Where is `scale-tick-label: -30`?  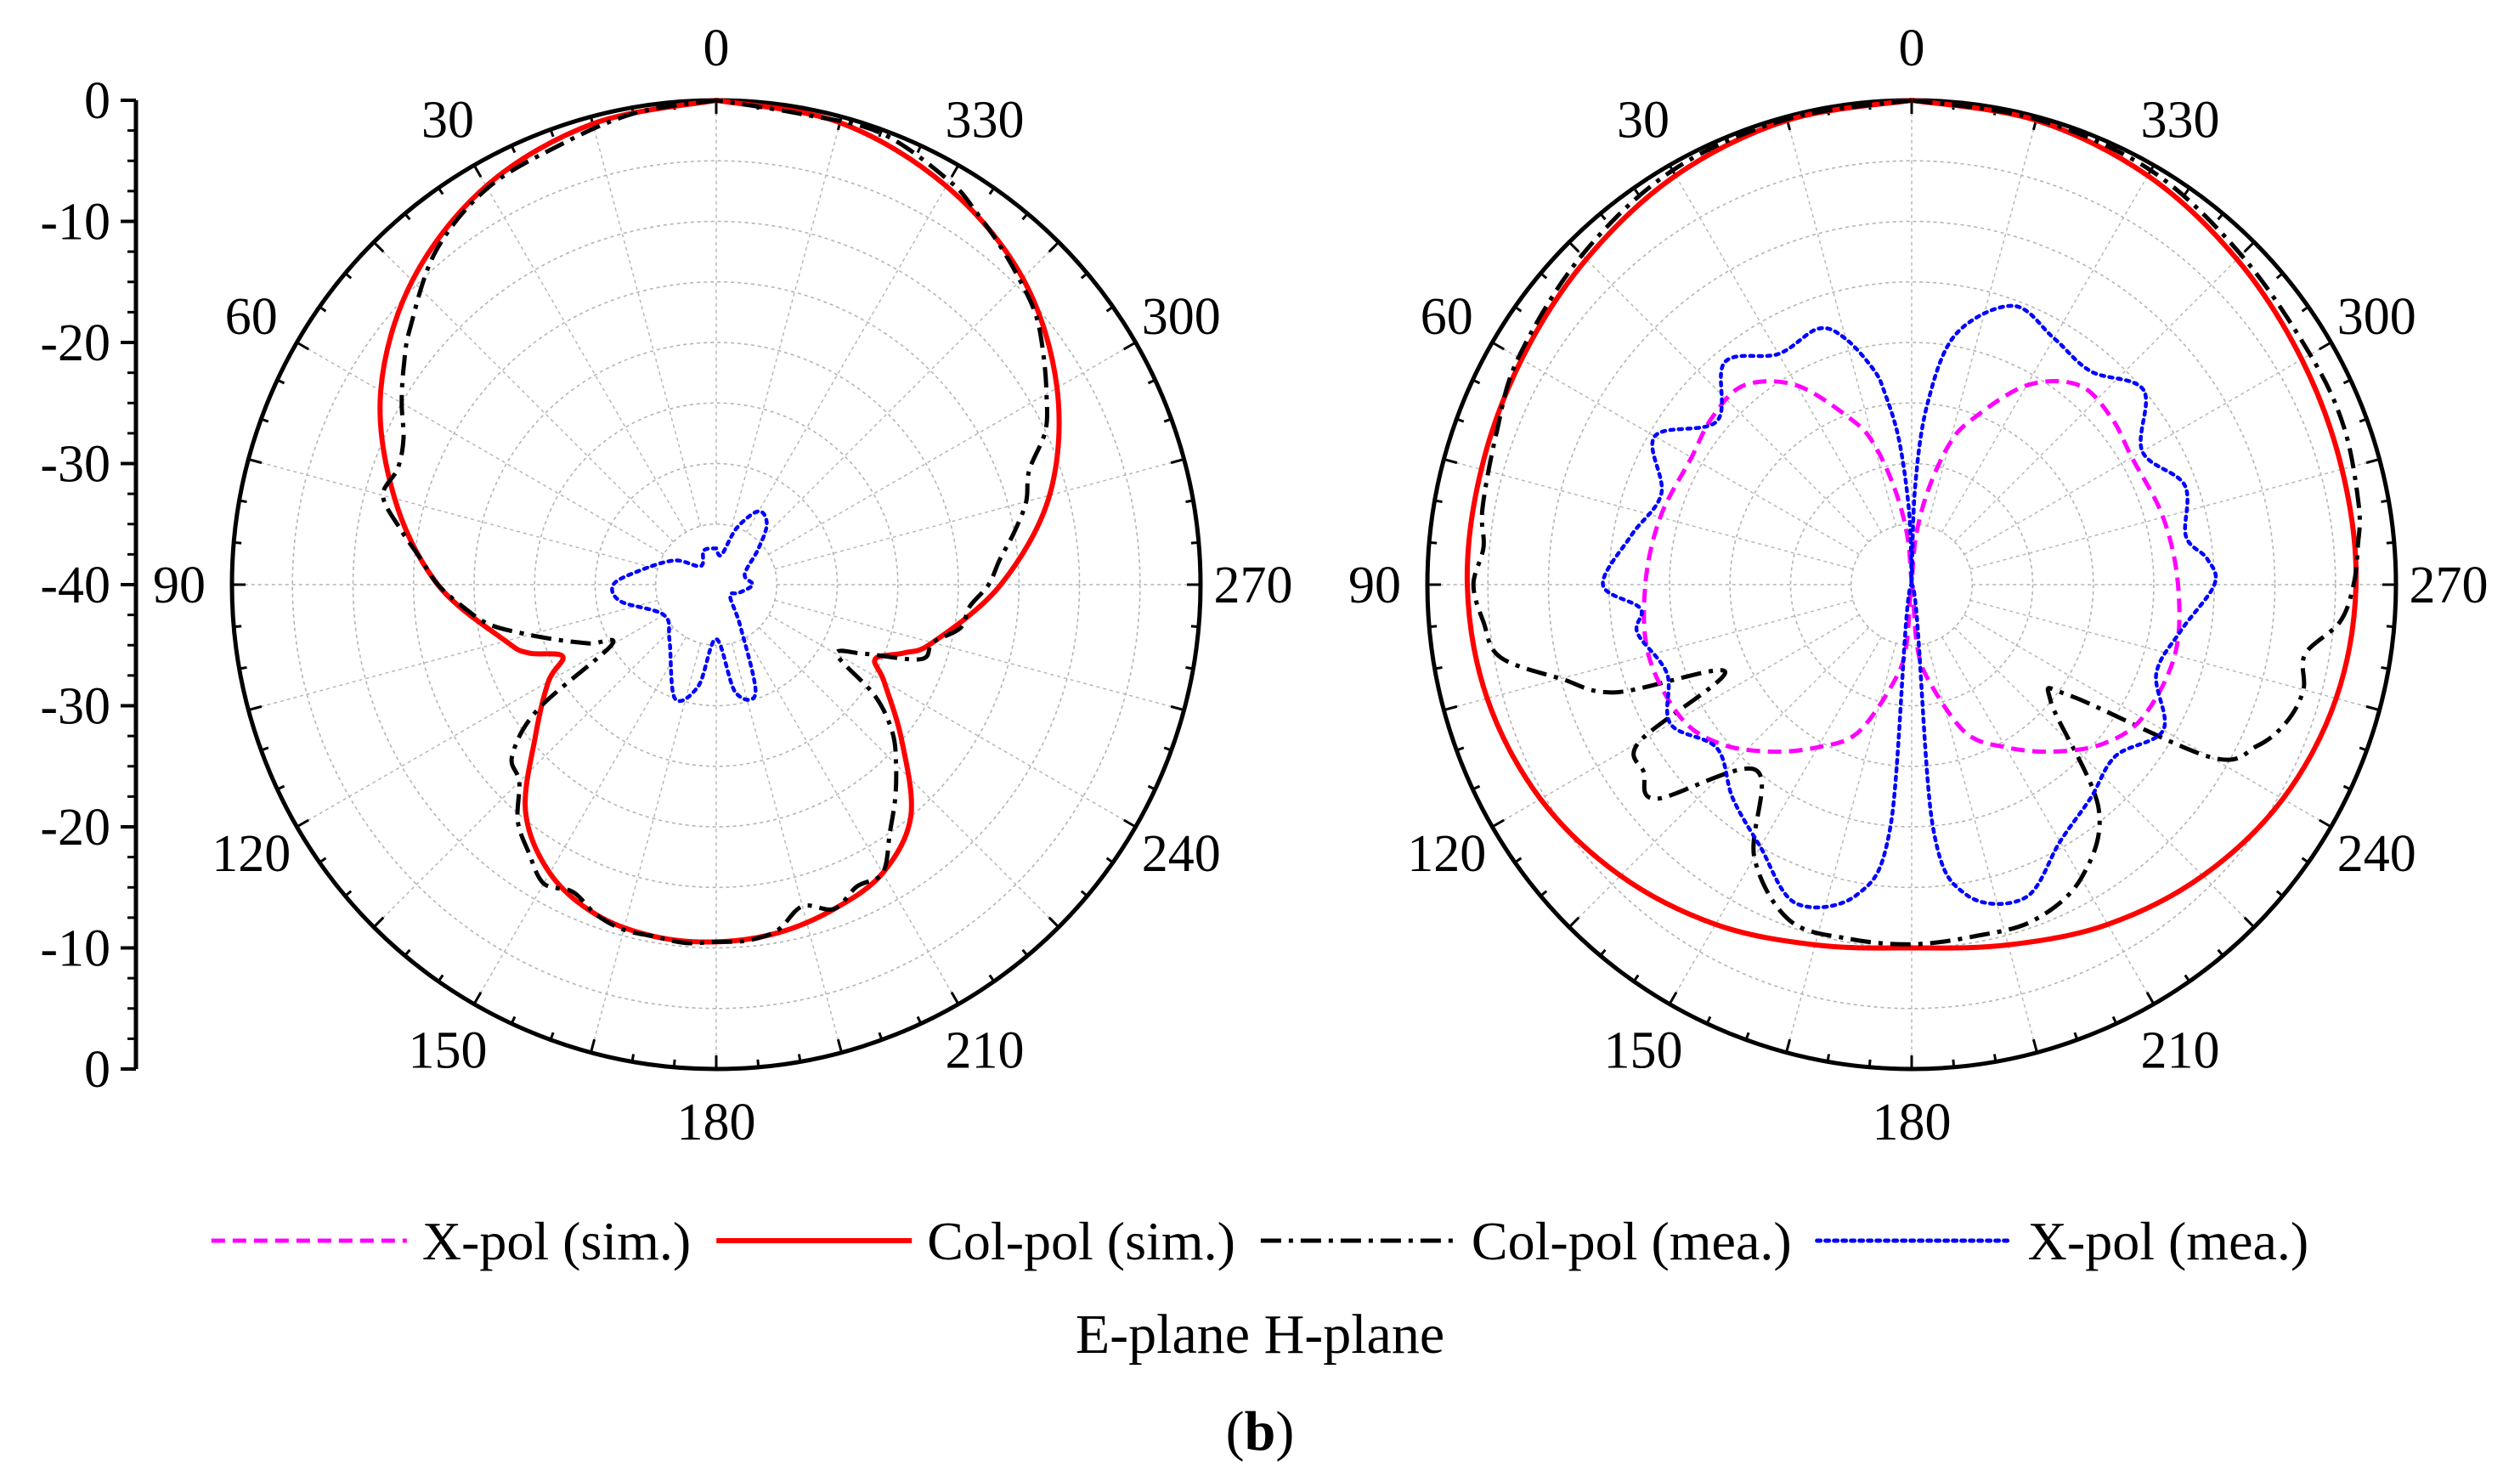
scale-tick-label: -30 is located at coordinates (75, 465).